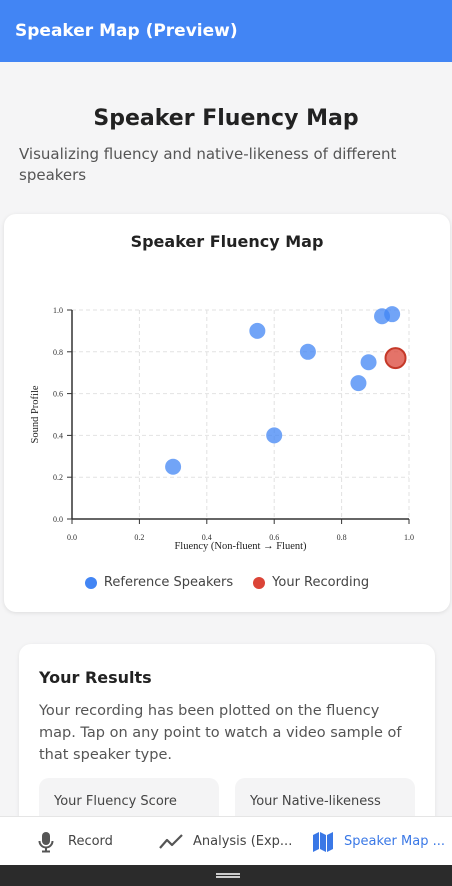 Image resolution: width=452 pixels, height=886 pixels. What do you see at coordinates (90, 582) in the screenshot?
I see `reference-dot-icon` at bounding box center [90, 582].